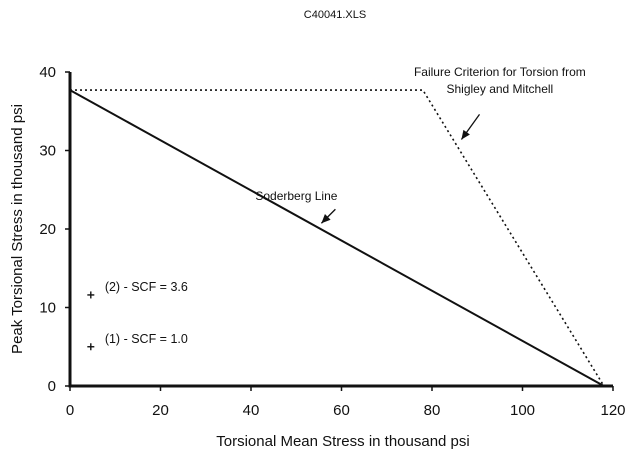  I want to click on y-tick-label: 30, so click(47, 151).